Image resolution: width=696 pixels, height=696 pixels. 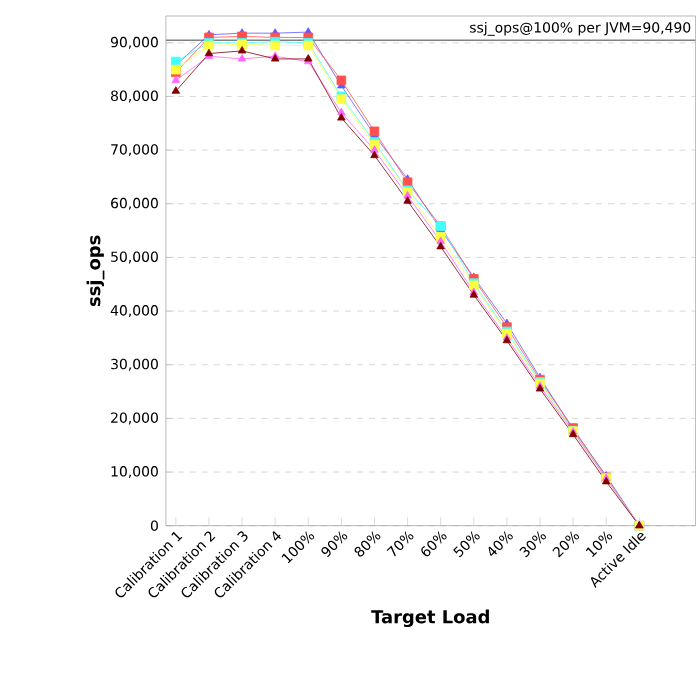 What do you see at coordinates (95, 271) in the screenshot?
I see `y-axis-title: ssj_ops` at bounding box center [95, 271].